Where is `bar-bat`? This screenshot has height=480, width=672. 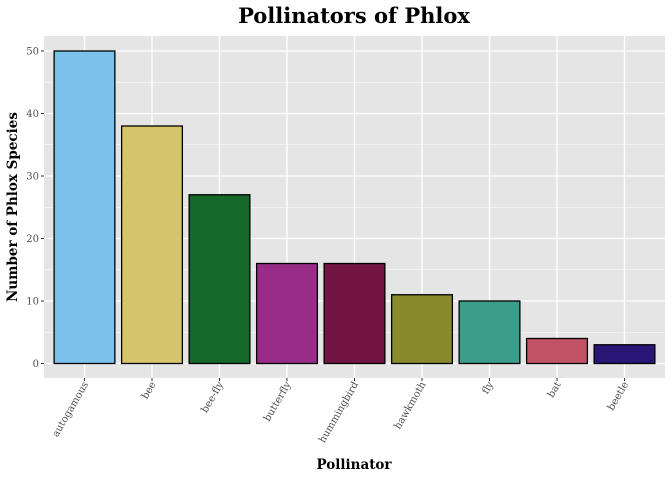
bar-bat is located at coordinates (557, 351).